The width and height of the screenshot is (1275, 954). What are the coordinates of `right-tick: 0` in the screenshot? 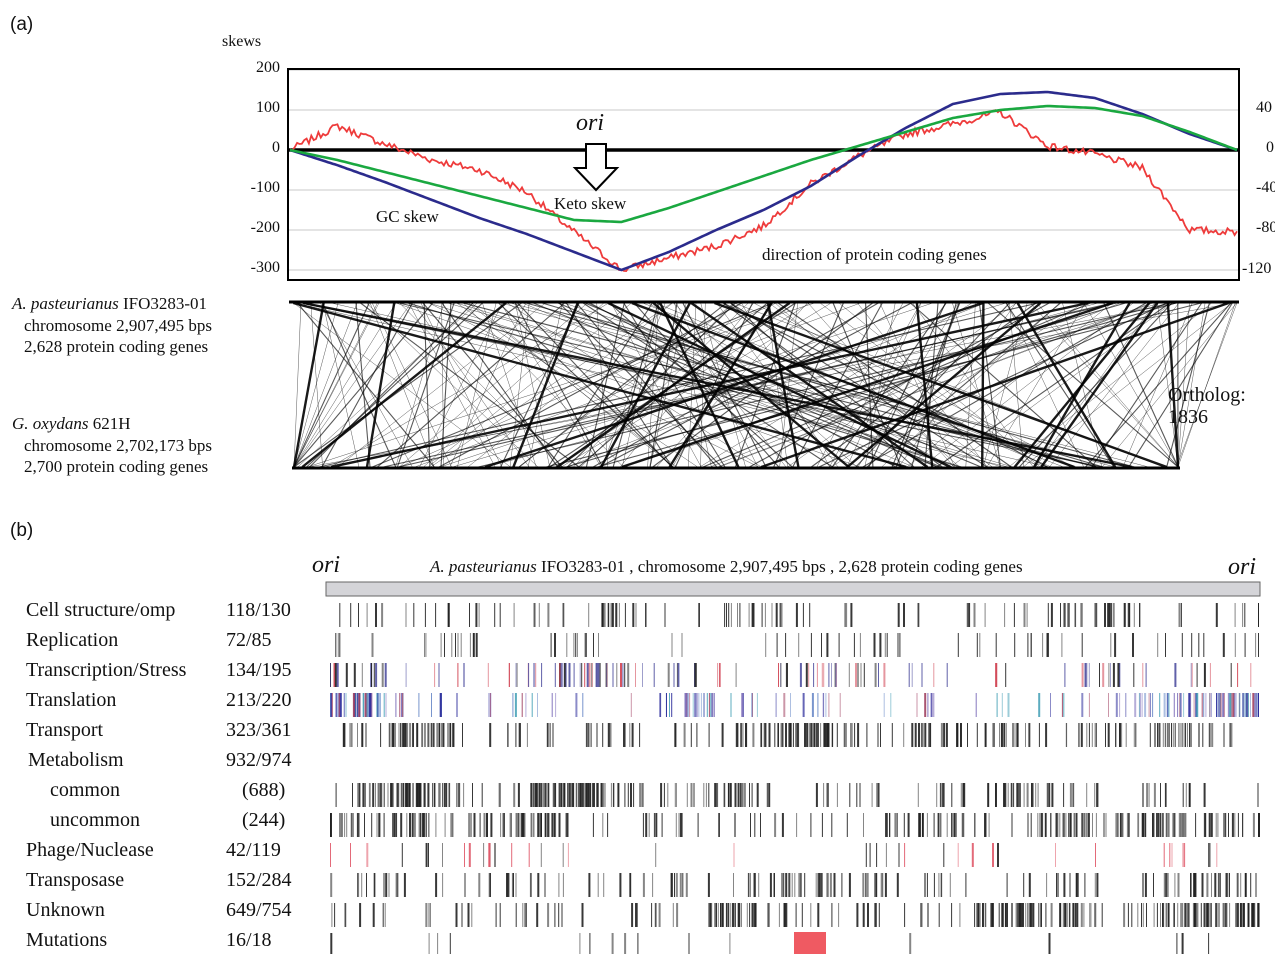 It's located at (1270, 147).